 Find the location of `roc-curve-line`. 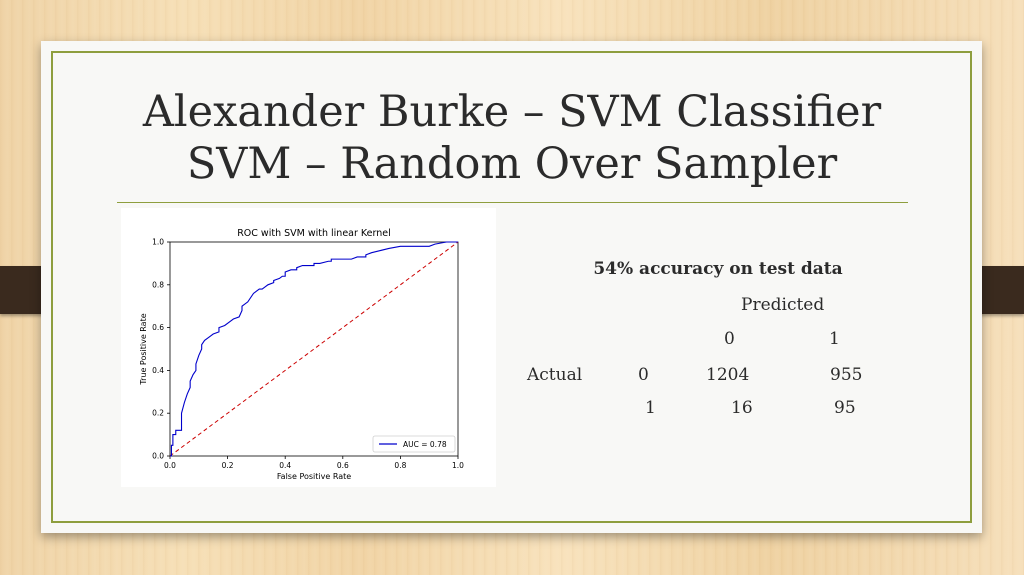

roc-curve-line is located at coordinates (314, 349).